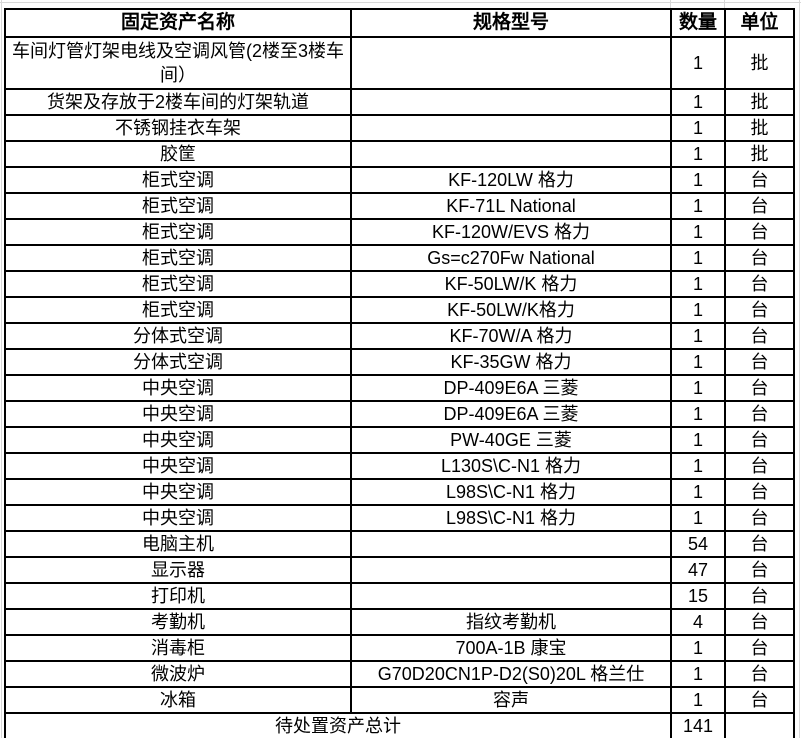 The image size is (801, 738). I want to click on spec-model-cell: 指纹考勤机, so click(511, 622).